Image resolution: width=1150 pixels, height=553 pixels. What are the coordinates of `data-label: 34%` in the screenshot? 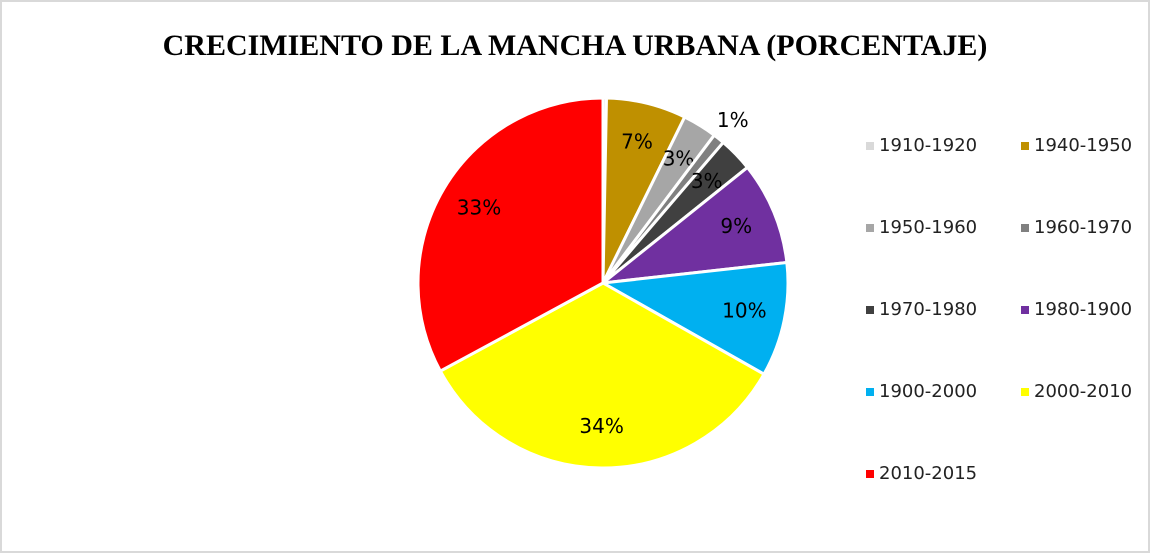 It's located at (601, 426).